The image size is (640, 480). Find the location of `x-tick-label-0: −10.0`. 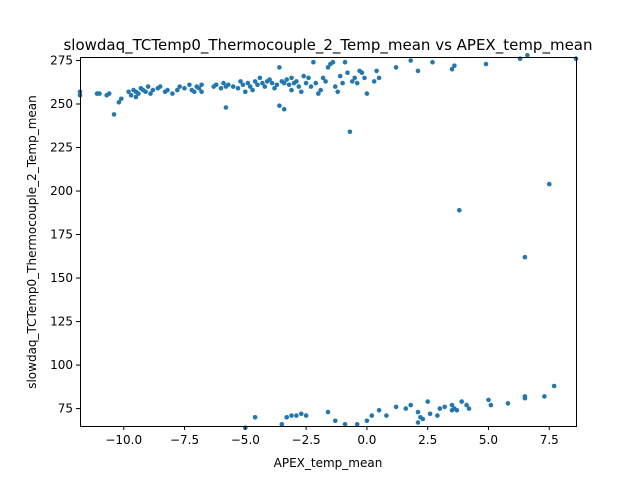

x-tick-label-0: −10.0 is located at coordinates (123, 440).